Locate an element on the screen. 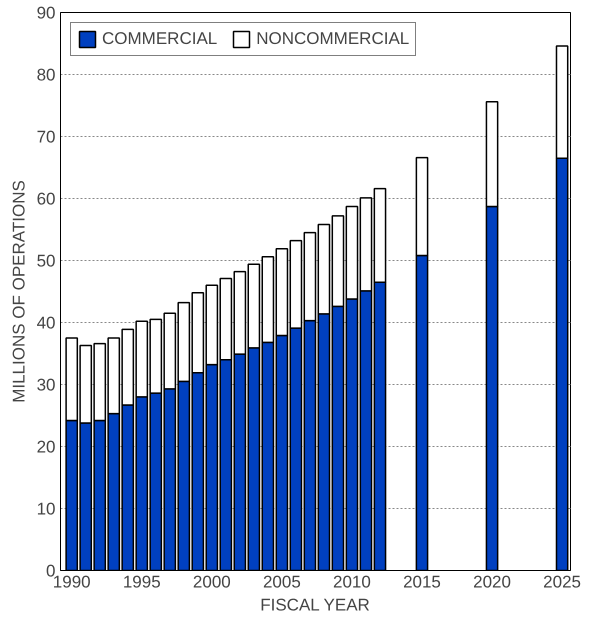 Image resolution: width=590 pixels, height=617 pixels. y-tick-label: 0 is located at coordinates (51, 571).